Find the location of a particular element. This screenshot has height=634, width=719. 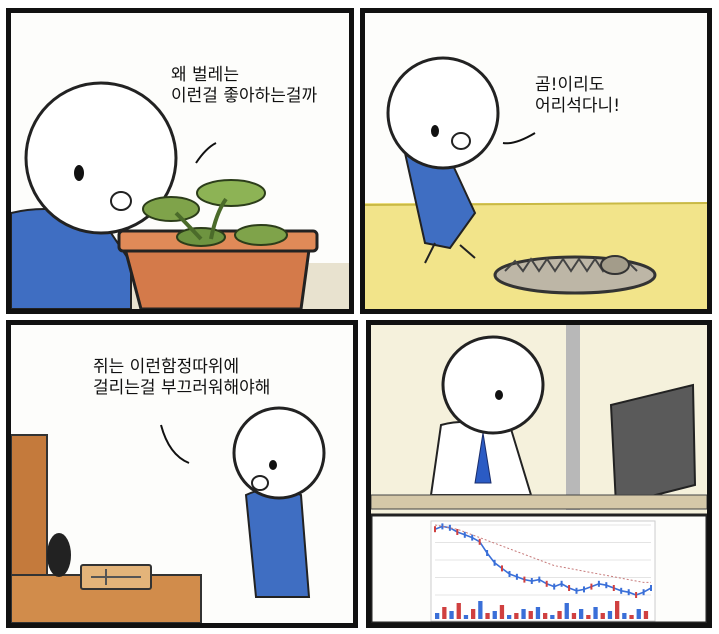

speech-line: 이런걸 좋아하는걸까 is located at coordinates (244, 96).